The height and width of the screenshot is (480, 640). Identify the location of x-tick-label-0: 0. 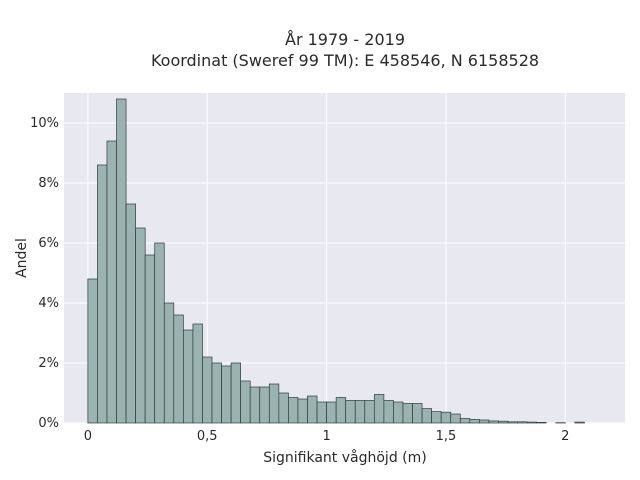
(88, 436).